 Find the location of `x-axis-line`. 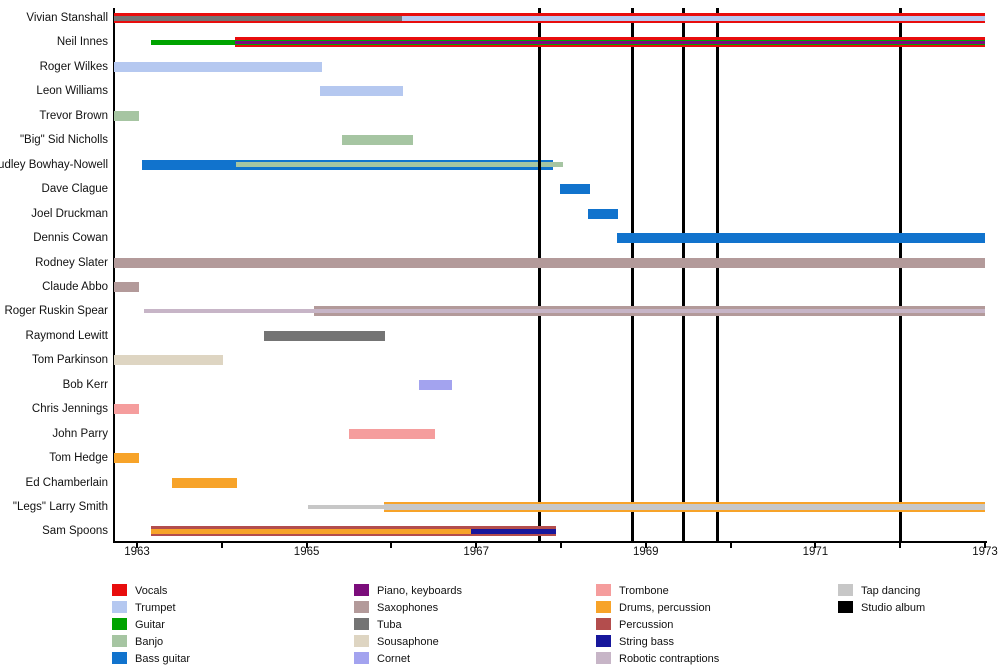

x-axis-line is located at coordinates (550, 542).